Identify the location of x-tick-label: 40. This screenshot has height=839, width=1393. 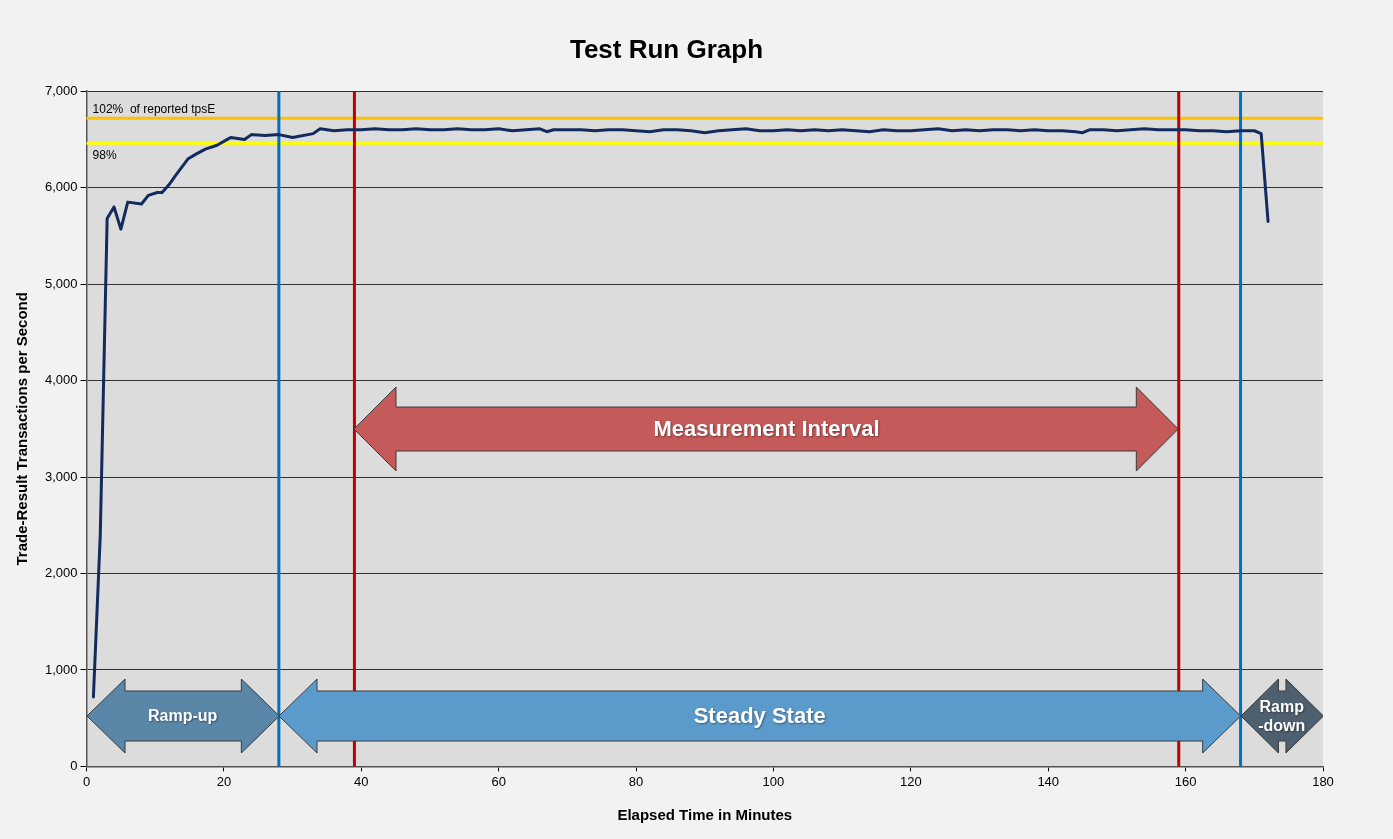
(361, 781).